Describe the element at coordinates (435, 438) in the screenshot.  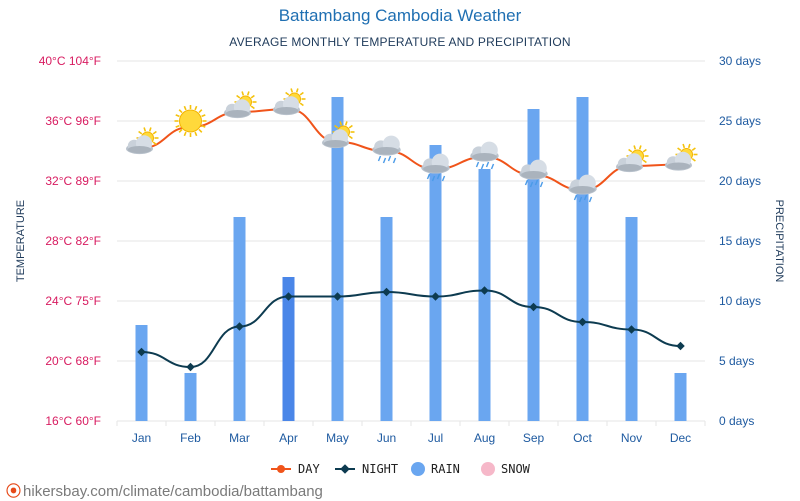
I see `x-tick-label: Jul` at that location.